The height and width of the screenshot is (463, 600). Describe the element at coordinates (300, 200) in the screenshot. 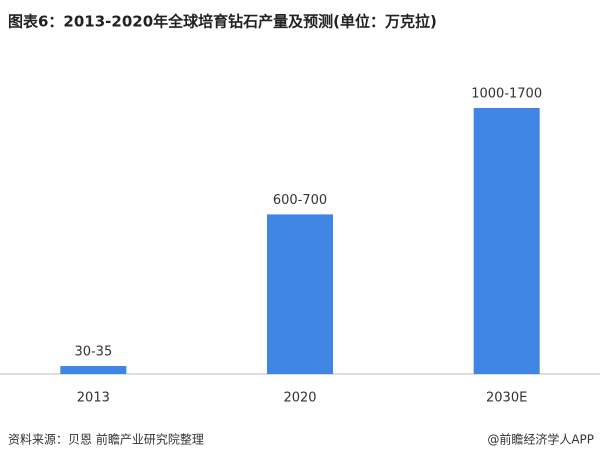

I see `value-label: 600-700` at that location.